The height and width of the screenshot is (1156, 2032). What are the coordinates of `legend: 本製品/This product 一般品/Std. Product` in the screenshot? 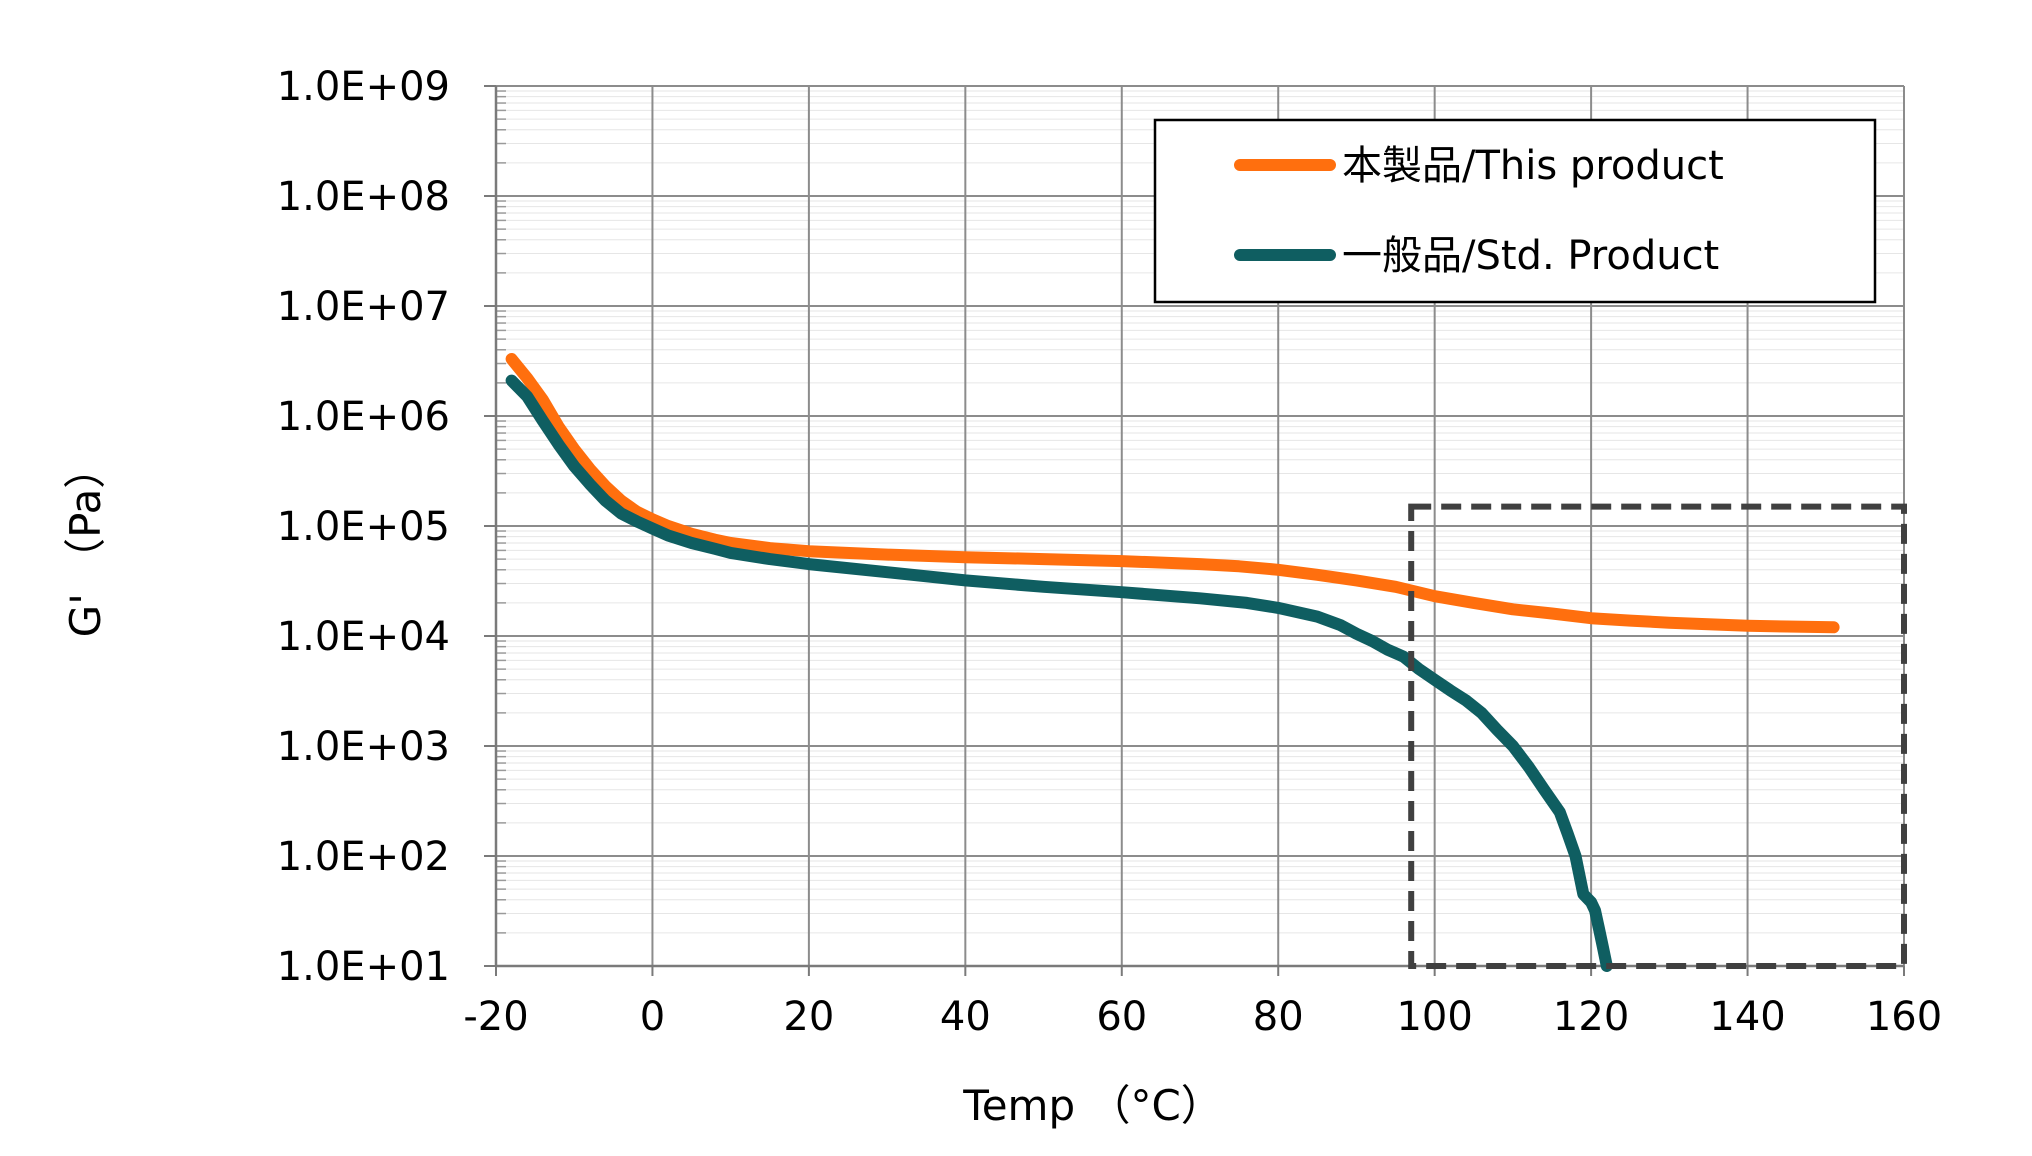 It's located at (1515, 211).